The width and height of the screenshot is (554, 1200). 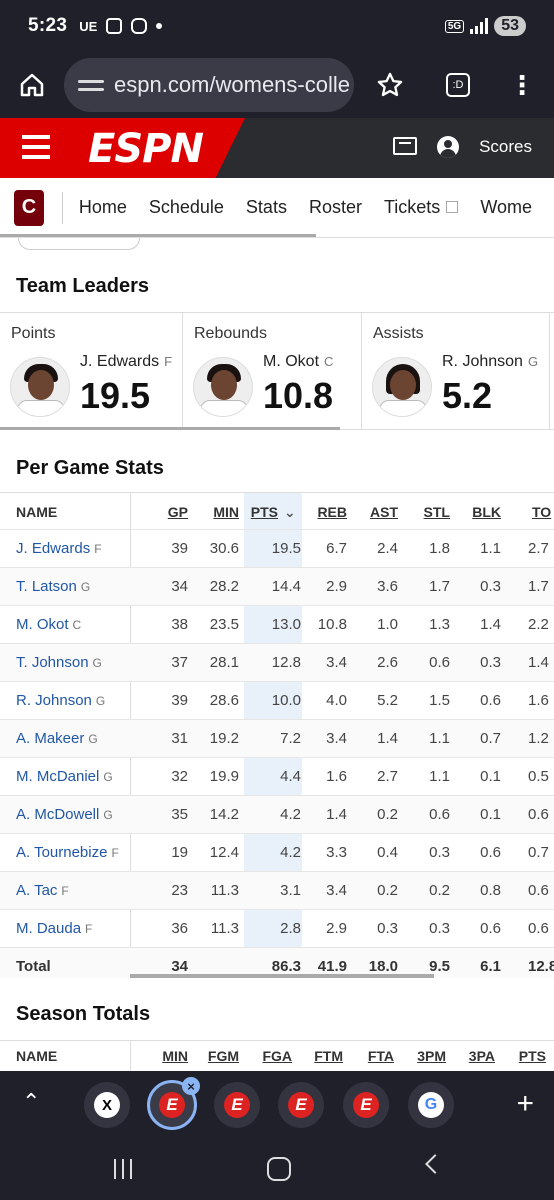 What do you see at coordinates (120, 361) in the screenshot?
I see `leader-name: J. Edwards` at bounding box center [120, 361].